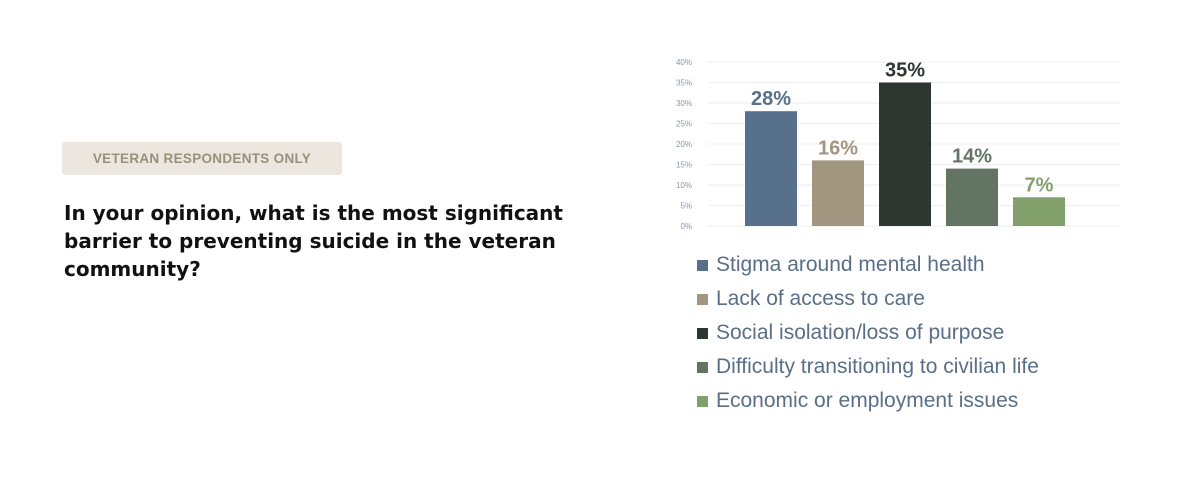 The image size is (1191, 478). I want to click on legend-item: Social isolation/loss of purpose, so click(868, 333).